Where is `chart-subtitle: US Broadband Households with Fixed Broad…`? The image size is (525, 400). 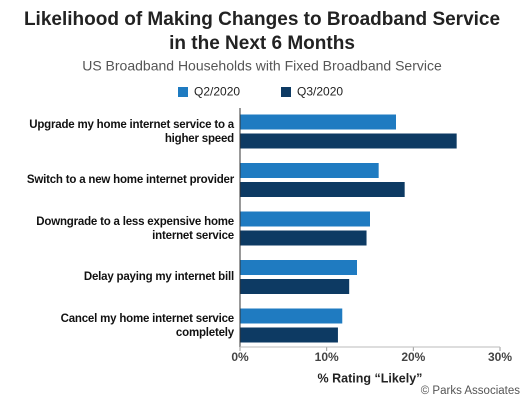 chart-subtitle: US Broadband Households with Fixed Broad… is located at coordinates (262, 66).